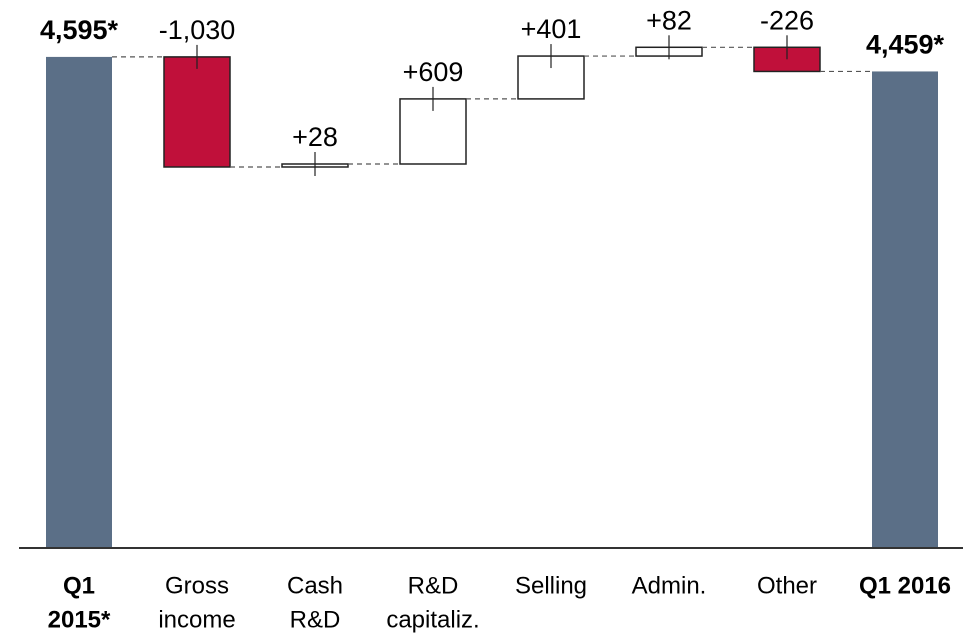  What do you see at coordinates (432, 619) in the screenshot?
I see `x-tick-label: capitaliz.` at bounding box center [432, 619].